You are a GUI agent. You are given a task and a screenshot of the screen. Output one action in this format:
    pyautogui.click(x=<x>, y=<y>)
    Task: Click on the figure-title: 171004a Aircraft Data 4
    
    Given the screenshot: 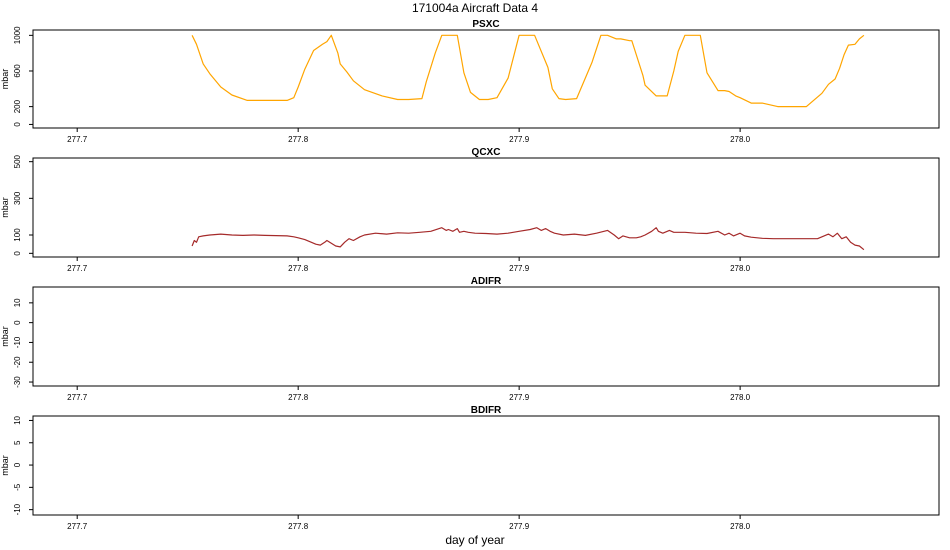 What is the action you would take?
    pyautogui.click(x=475, y=8)
    